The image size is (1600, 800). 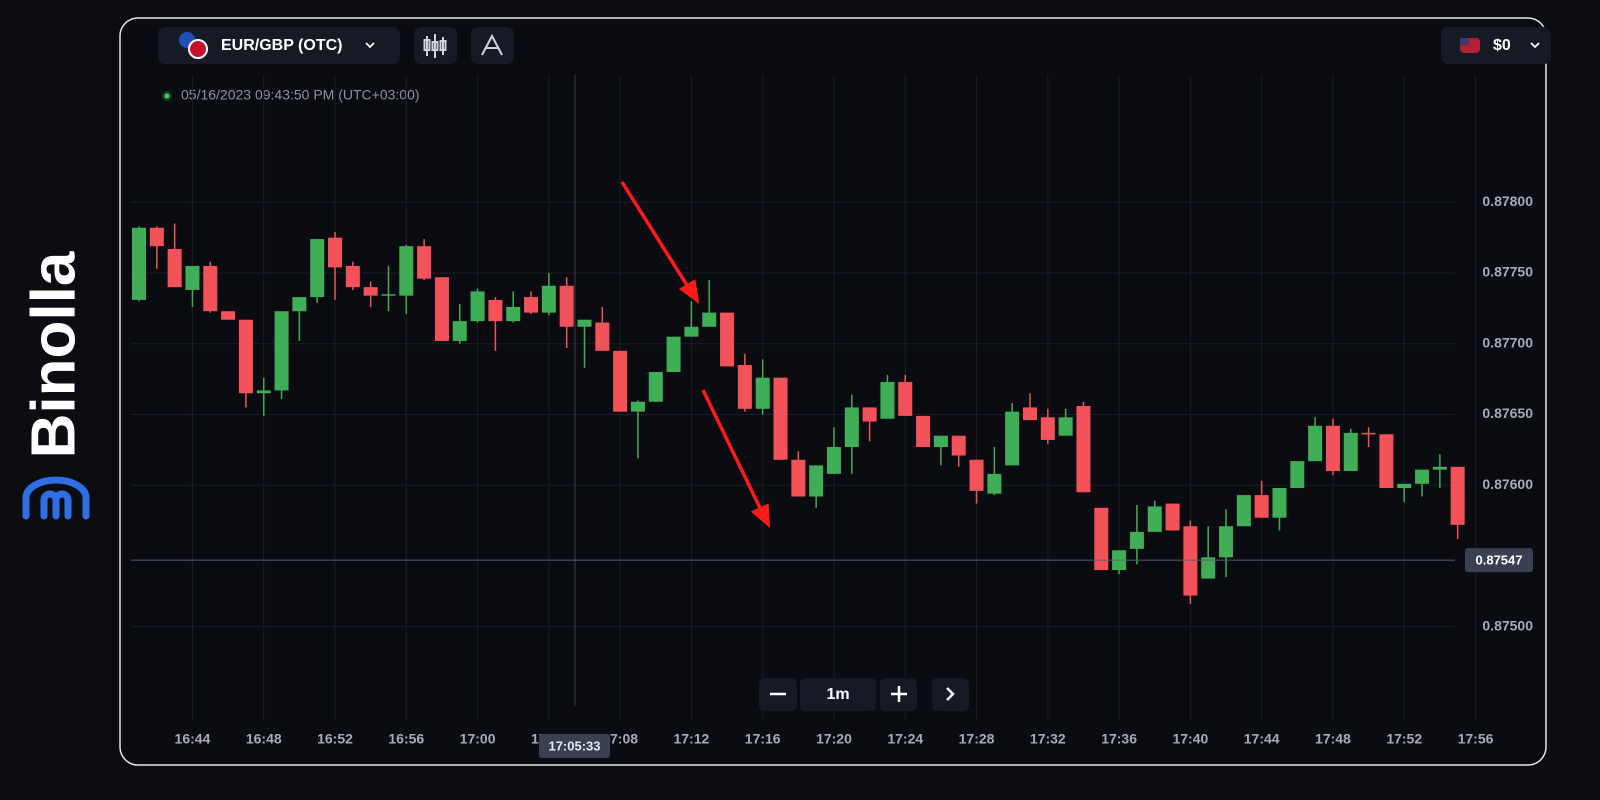 What do you see at coordinates (264, 739) in the screenshot?
I see `x-tick-label: 16:48` at bounding box center [264, 739].